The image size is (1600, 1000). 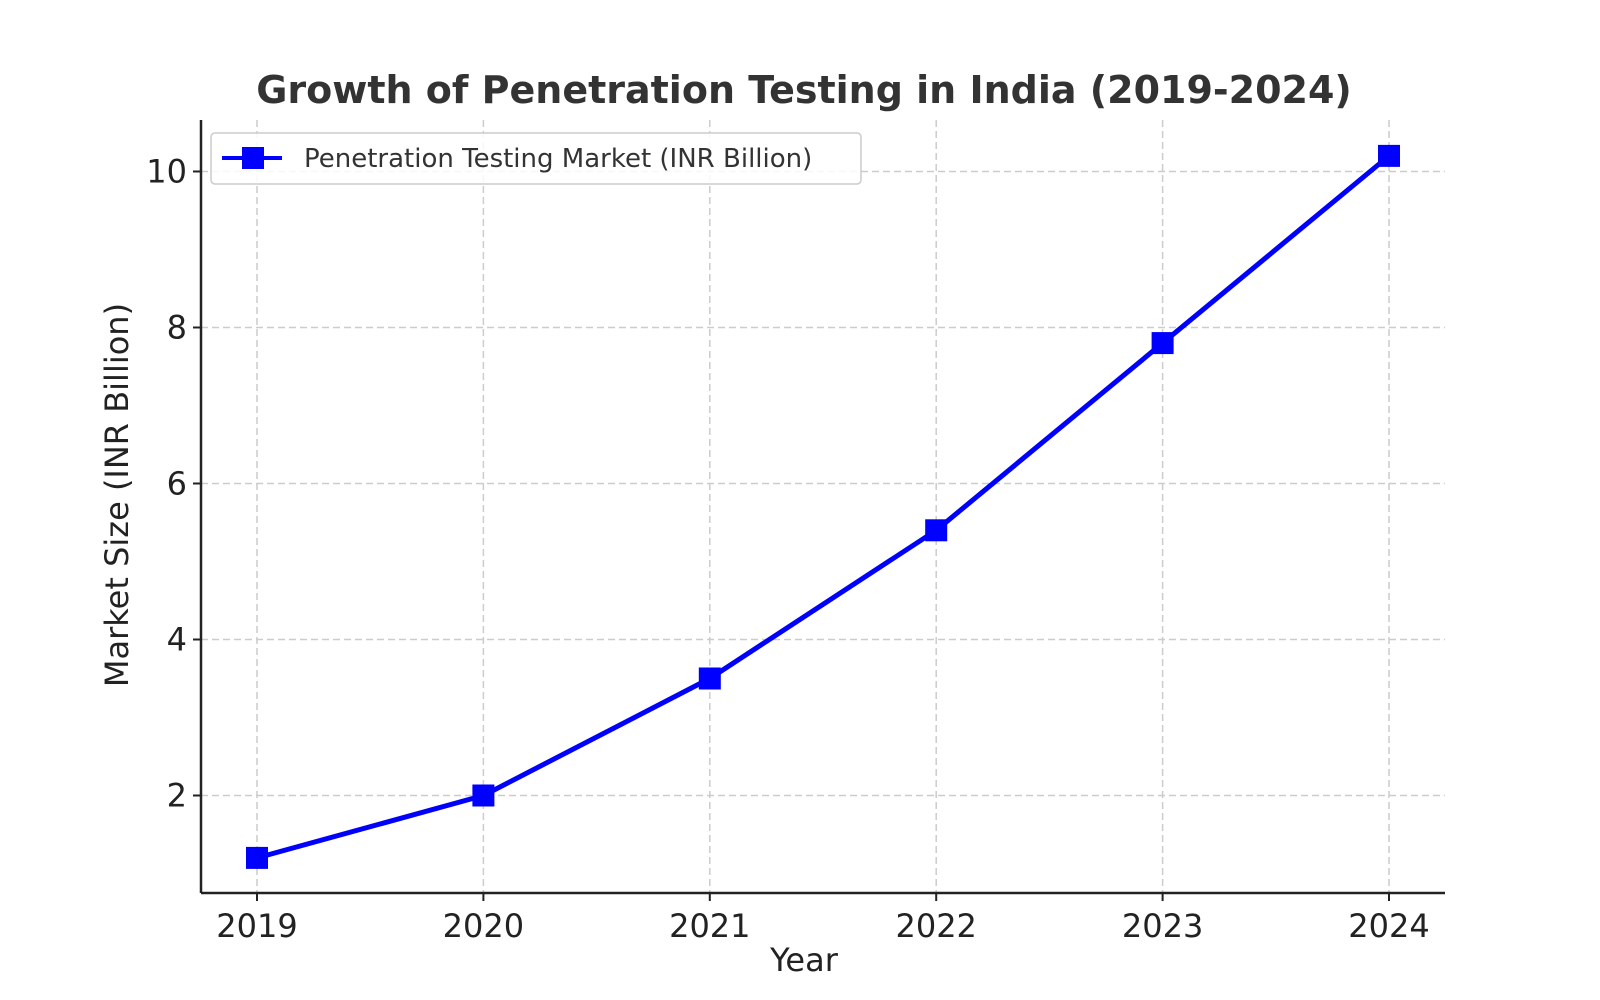 I want to click on y-tick-label-4: 4, so click(x=177, y=639).